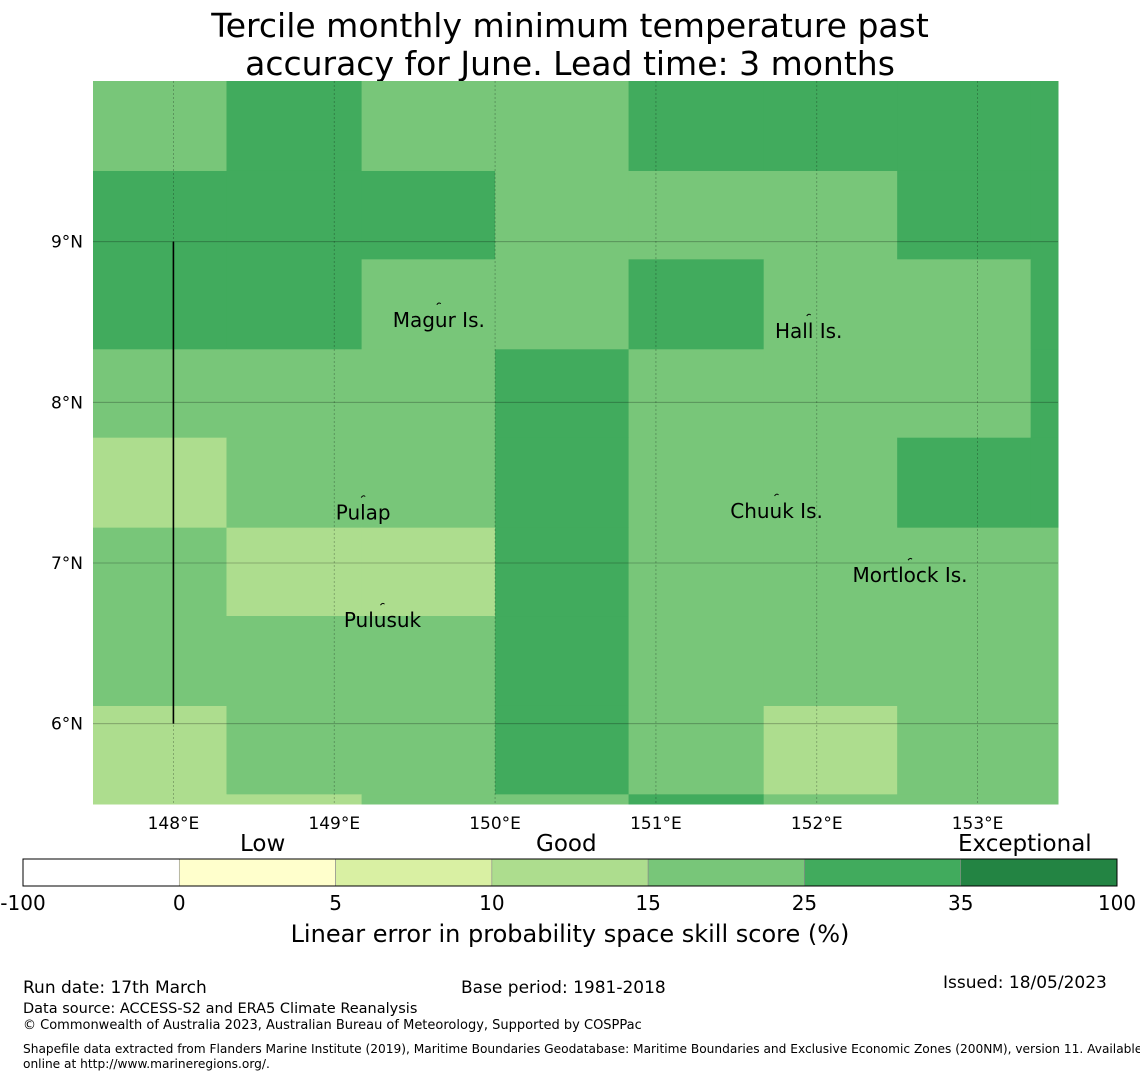  What do you see at coordinates (978, 822) in the screenshot?
I see `lon-tick-label: 153°E` at bounding box center [978, 822].